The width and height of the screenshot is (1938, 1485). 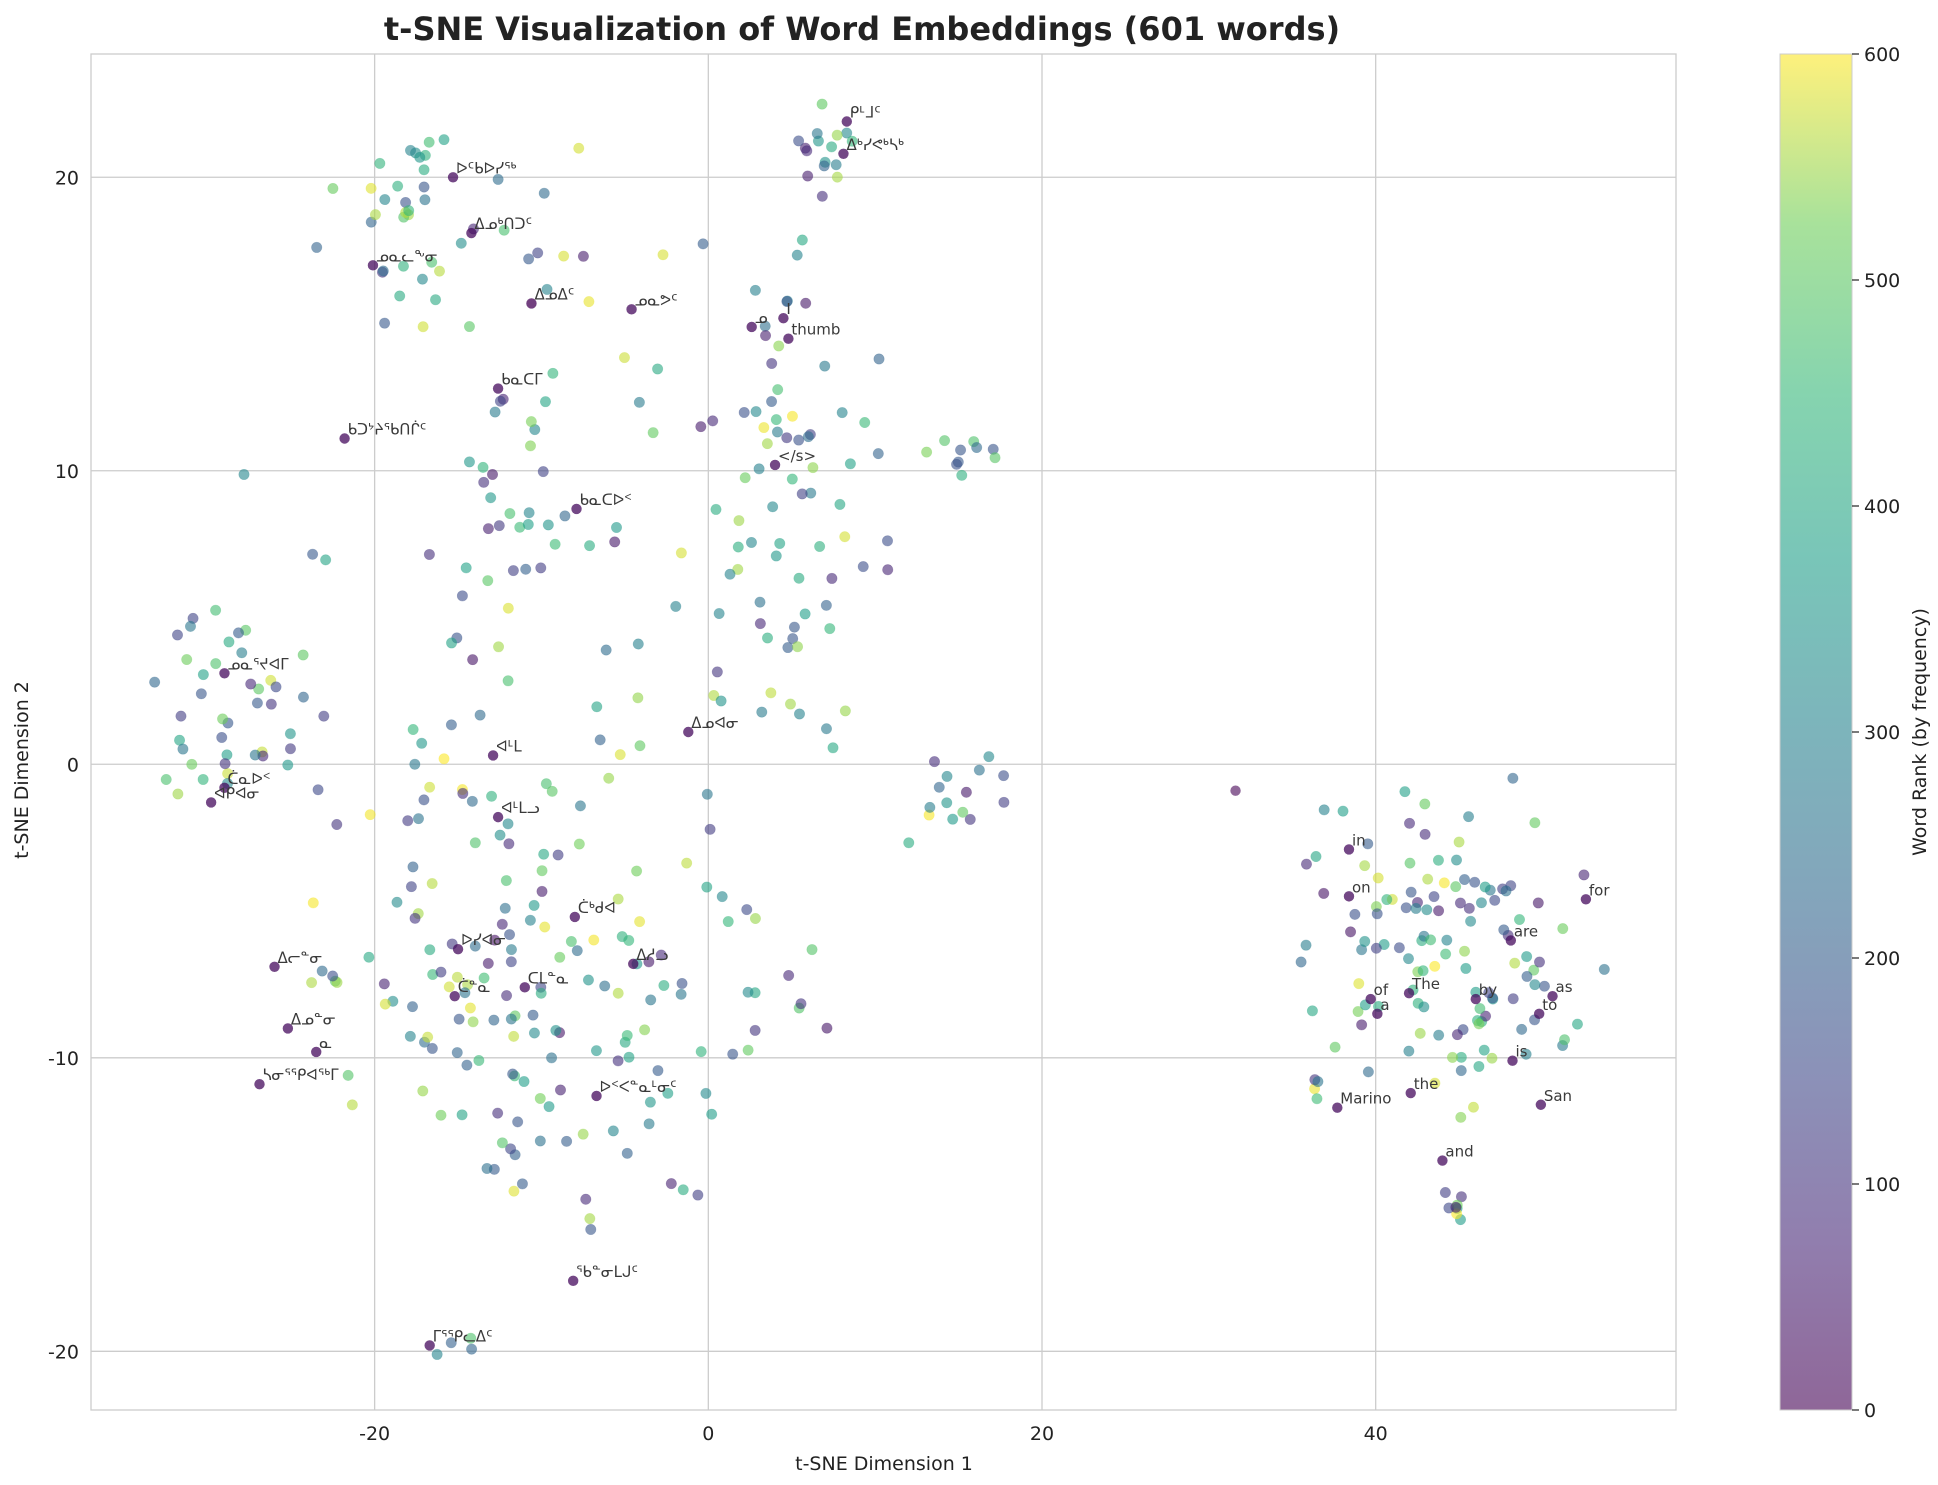 I want to click on point-annotation: I, so click(x=788, y=309).